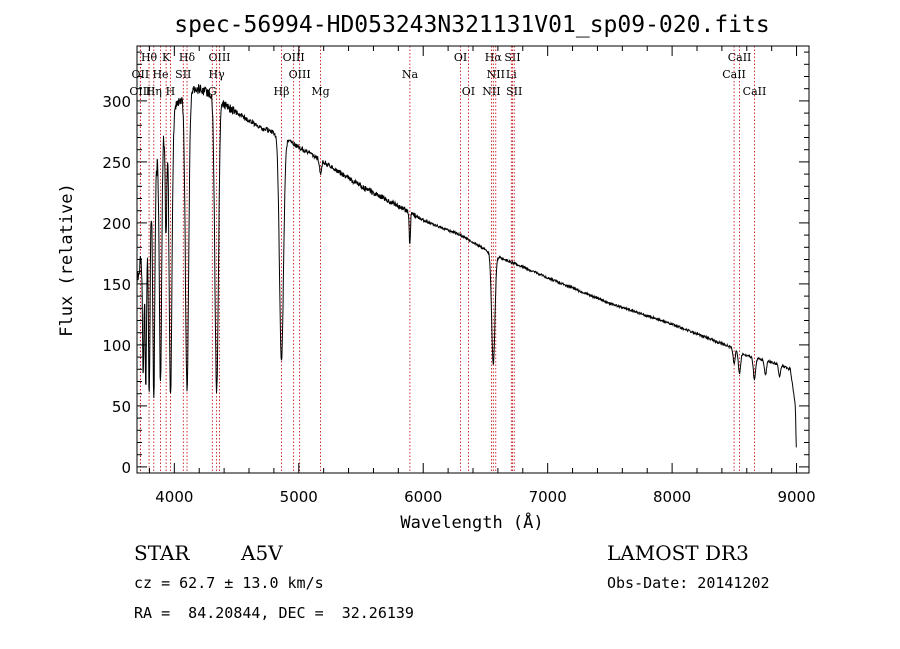 The height and width of the screenshot is (649, 900). I want to click on y-tick-label: 100, so click(116, 346).